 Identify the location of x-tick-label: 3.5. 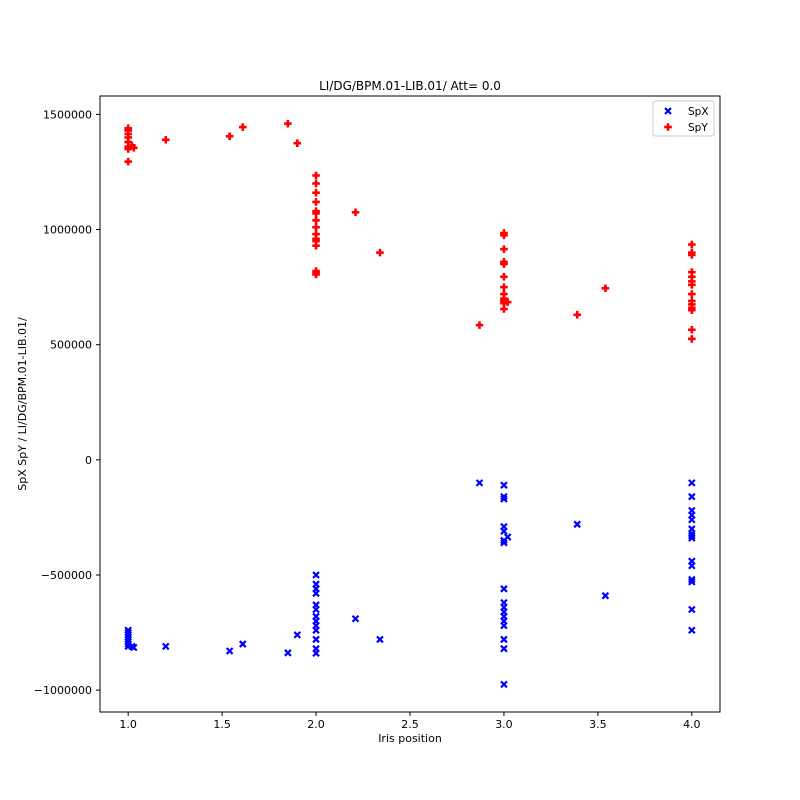
(598, 724).